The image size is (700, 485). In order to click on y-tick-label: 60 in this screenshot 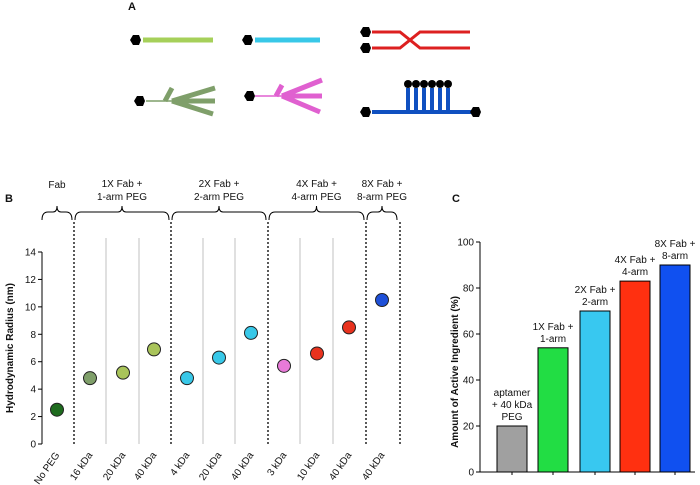, I will do `click(469, 335)`.